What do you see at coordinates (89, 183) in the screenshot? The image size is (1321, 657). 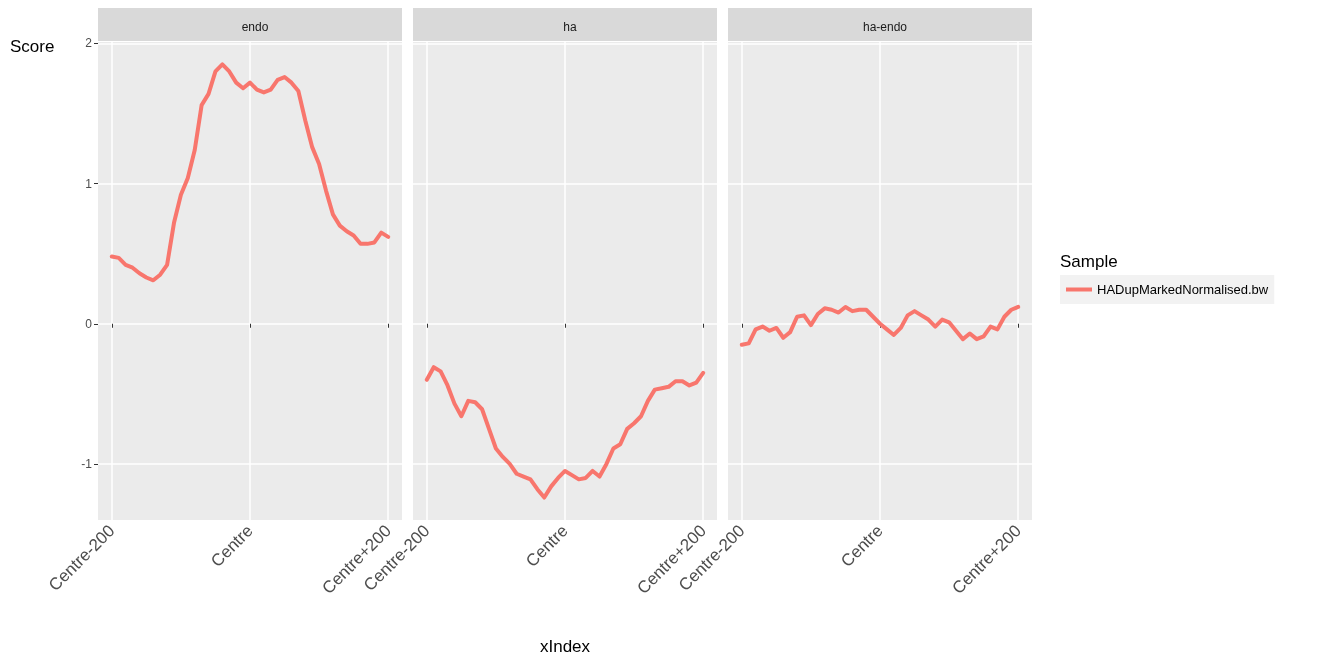 I see `y-tick-label: 1` at bounding box center [89, 183].